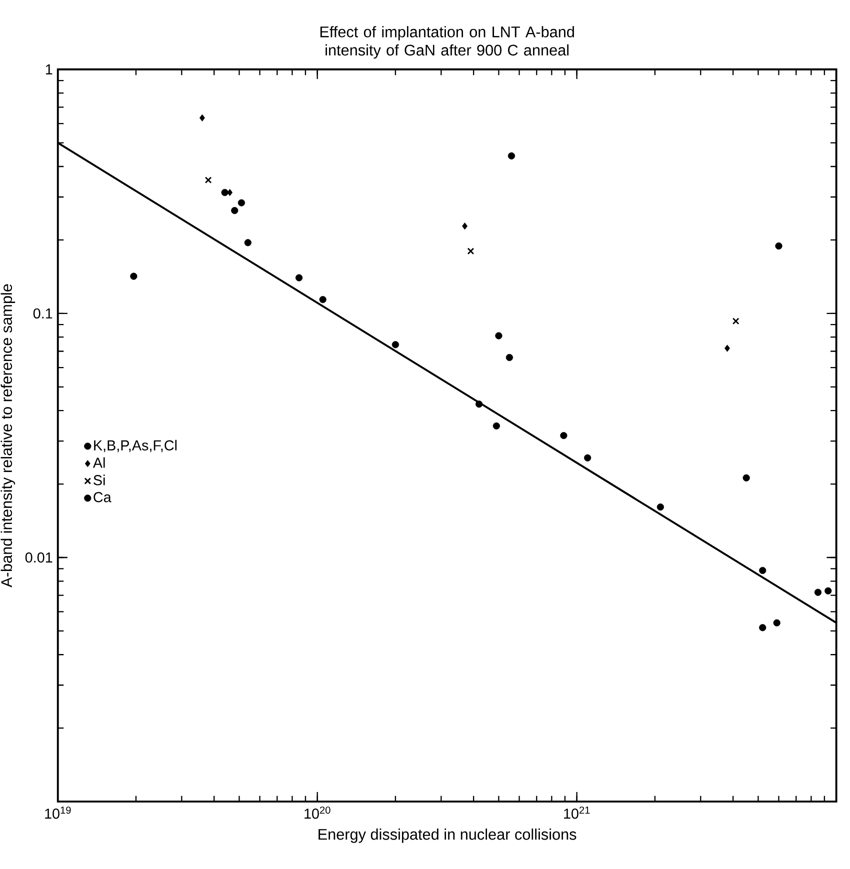 The image size is (850, 869). Describe the element at coordinates (577, 812) in the screenshot. I see `x-tick-label: 10$^{21}$` at that location.